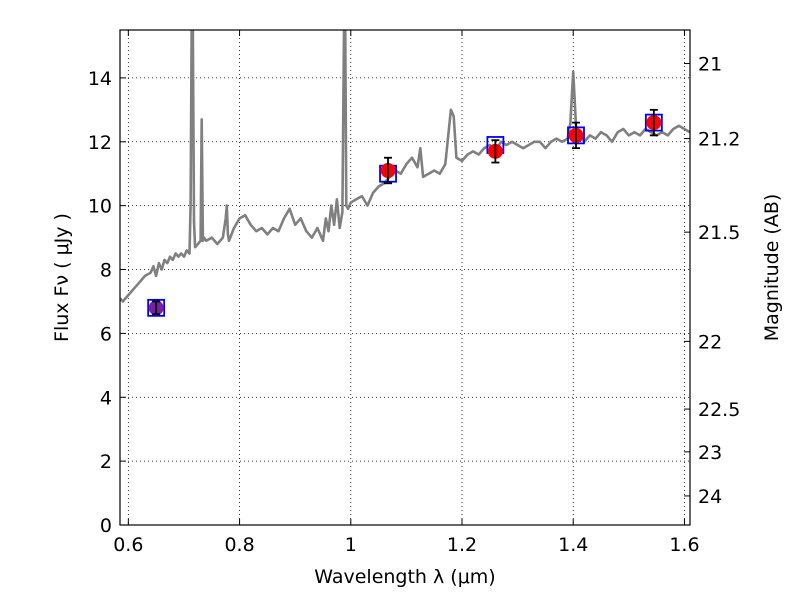 This screenshot has height=600, width=800. Describe the element at coordinates (710, 497) in the screenshot. I see `y2-tick-label: 24` at that location.